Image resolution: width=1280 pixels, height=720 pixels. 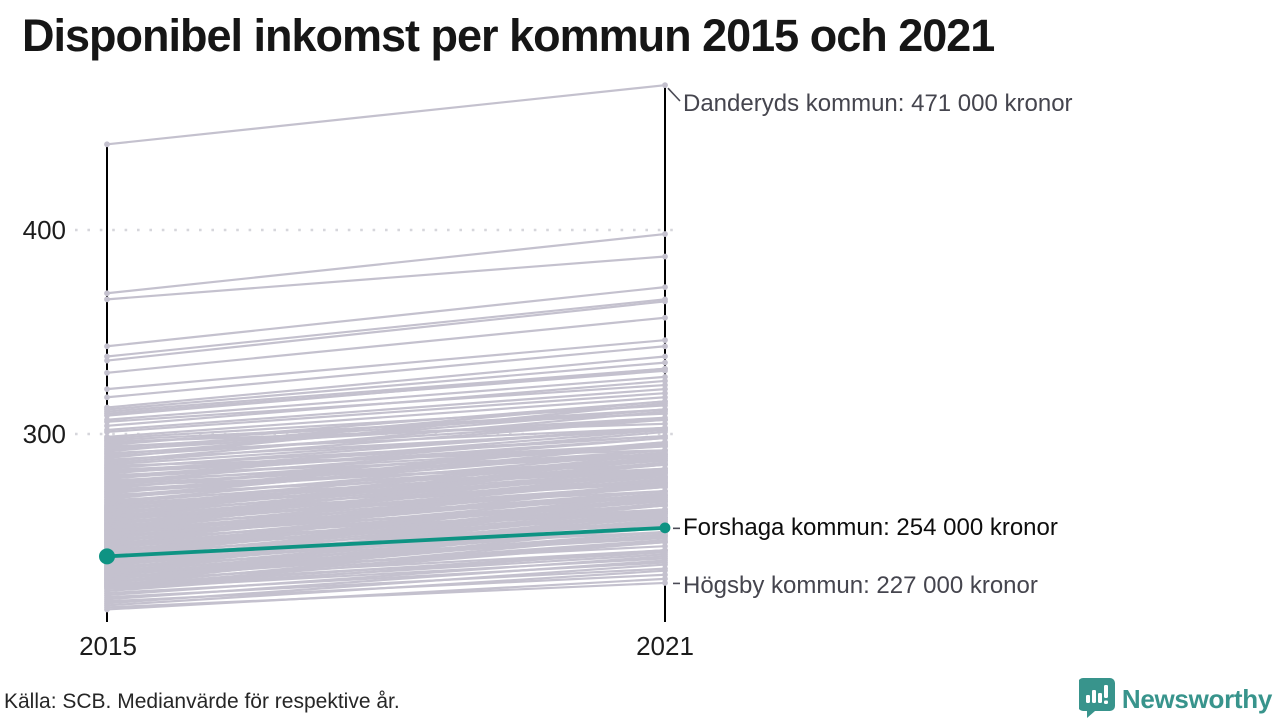 What do you see at coordinates (44, 434) in the screenshot?
I see `y-axis-tick-300: 300` at bounding box center [44, 434].